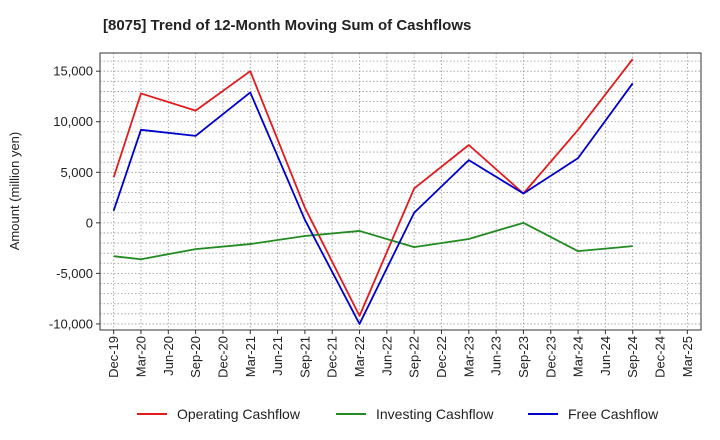 This screenshot has height=440, width=720. What do you see at coordinates (373, 241) in the screenshot?
I see `series-line-investing-cashflow` at bounding box center [373, 241].